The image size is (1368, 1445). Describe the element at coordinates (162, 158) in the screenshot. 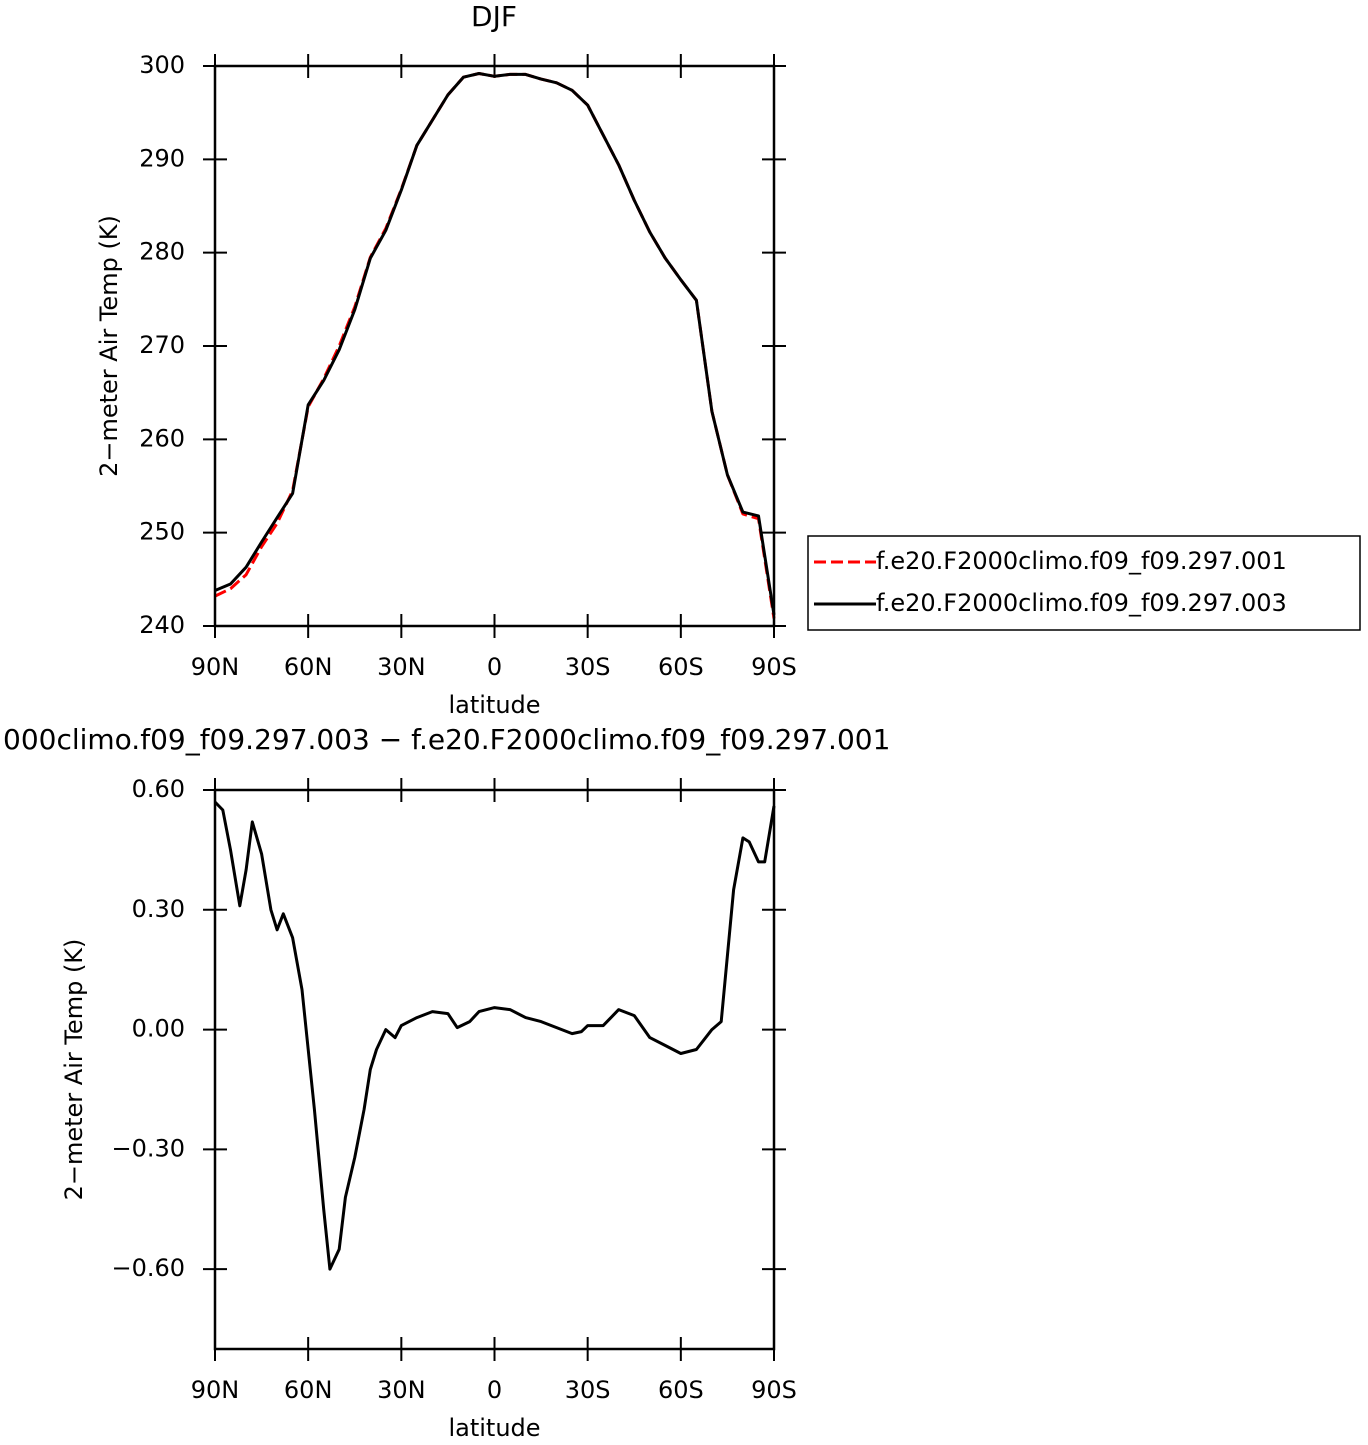

I see `y-tick-label: 290` at that location.